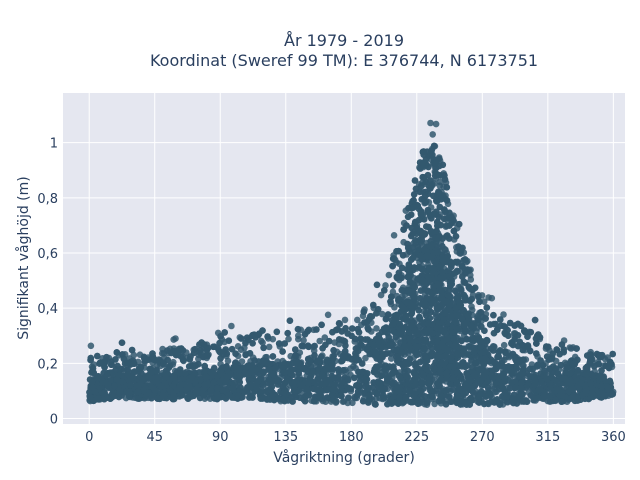  What do you see at coordinates (344, 40) in the screenshot?
I see `chart-title-line-1: År 1979 - 2019` at bounding box center [344, 40].